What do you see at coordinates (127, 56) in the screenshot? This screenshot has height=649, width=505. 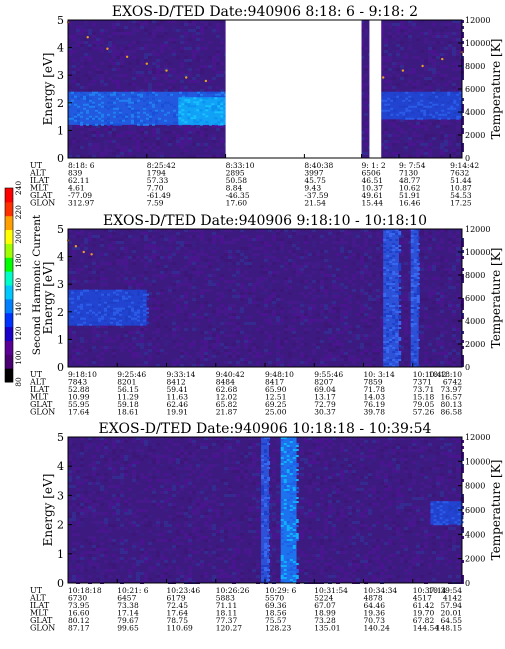 I see `temperature-point` at bounding box center [127, 56].